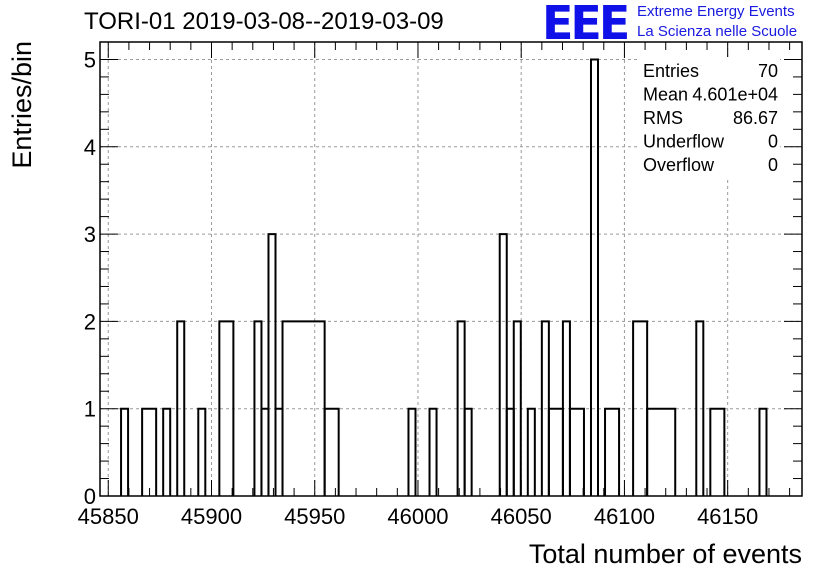  What do you see at coordinates (735, 95) in the screenshot?
I see `stats-value: 4.601e+04` at bounding box center [735, 95].